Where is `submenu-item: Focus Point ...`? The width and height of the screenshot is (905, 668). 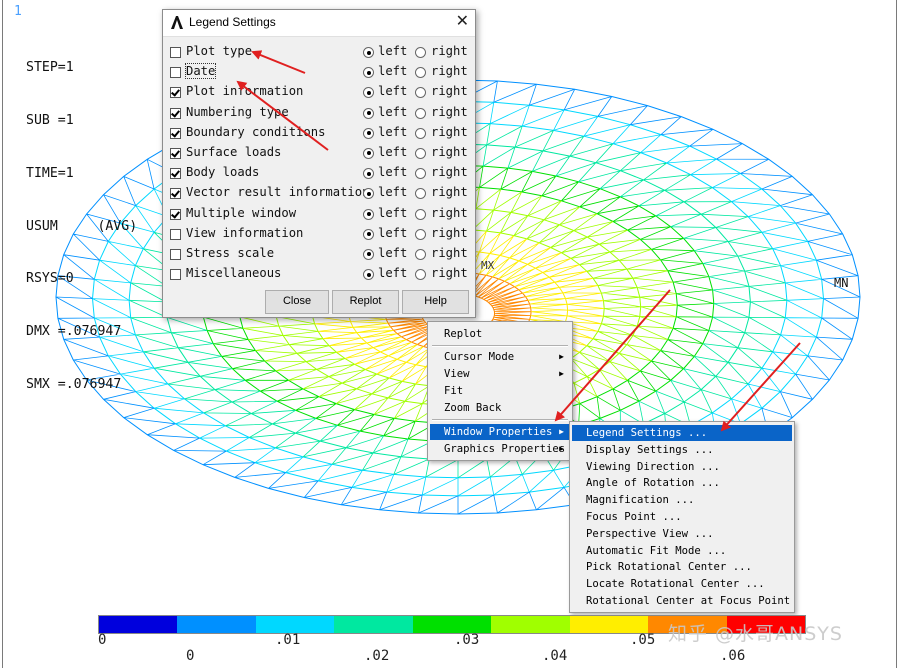 submenu-item: Focus Point ... is located at coordinates (682, 517).